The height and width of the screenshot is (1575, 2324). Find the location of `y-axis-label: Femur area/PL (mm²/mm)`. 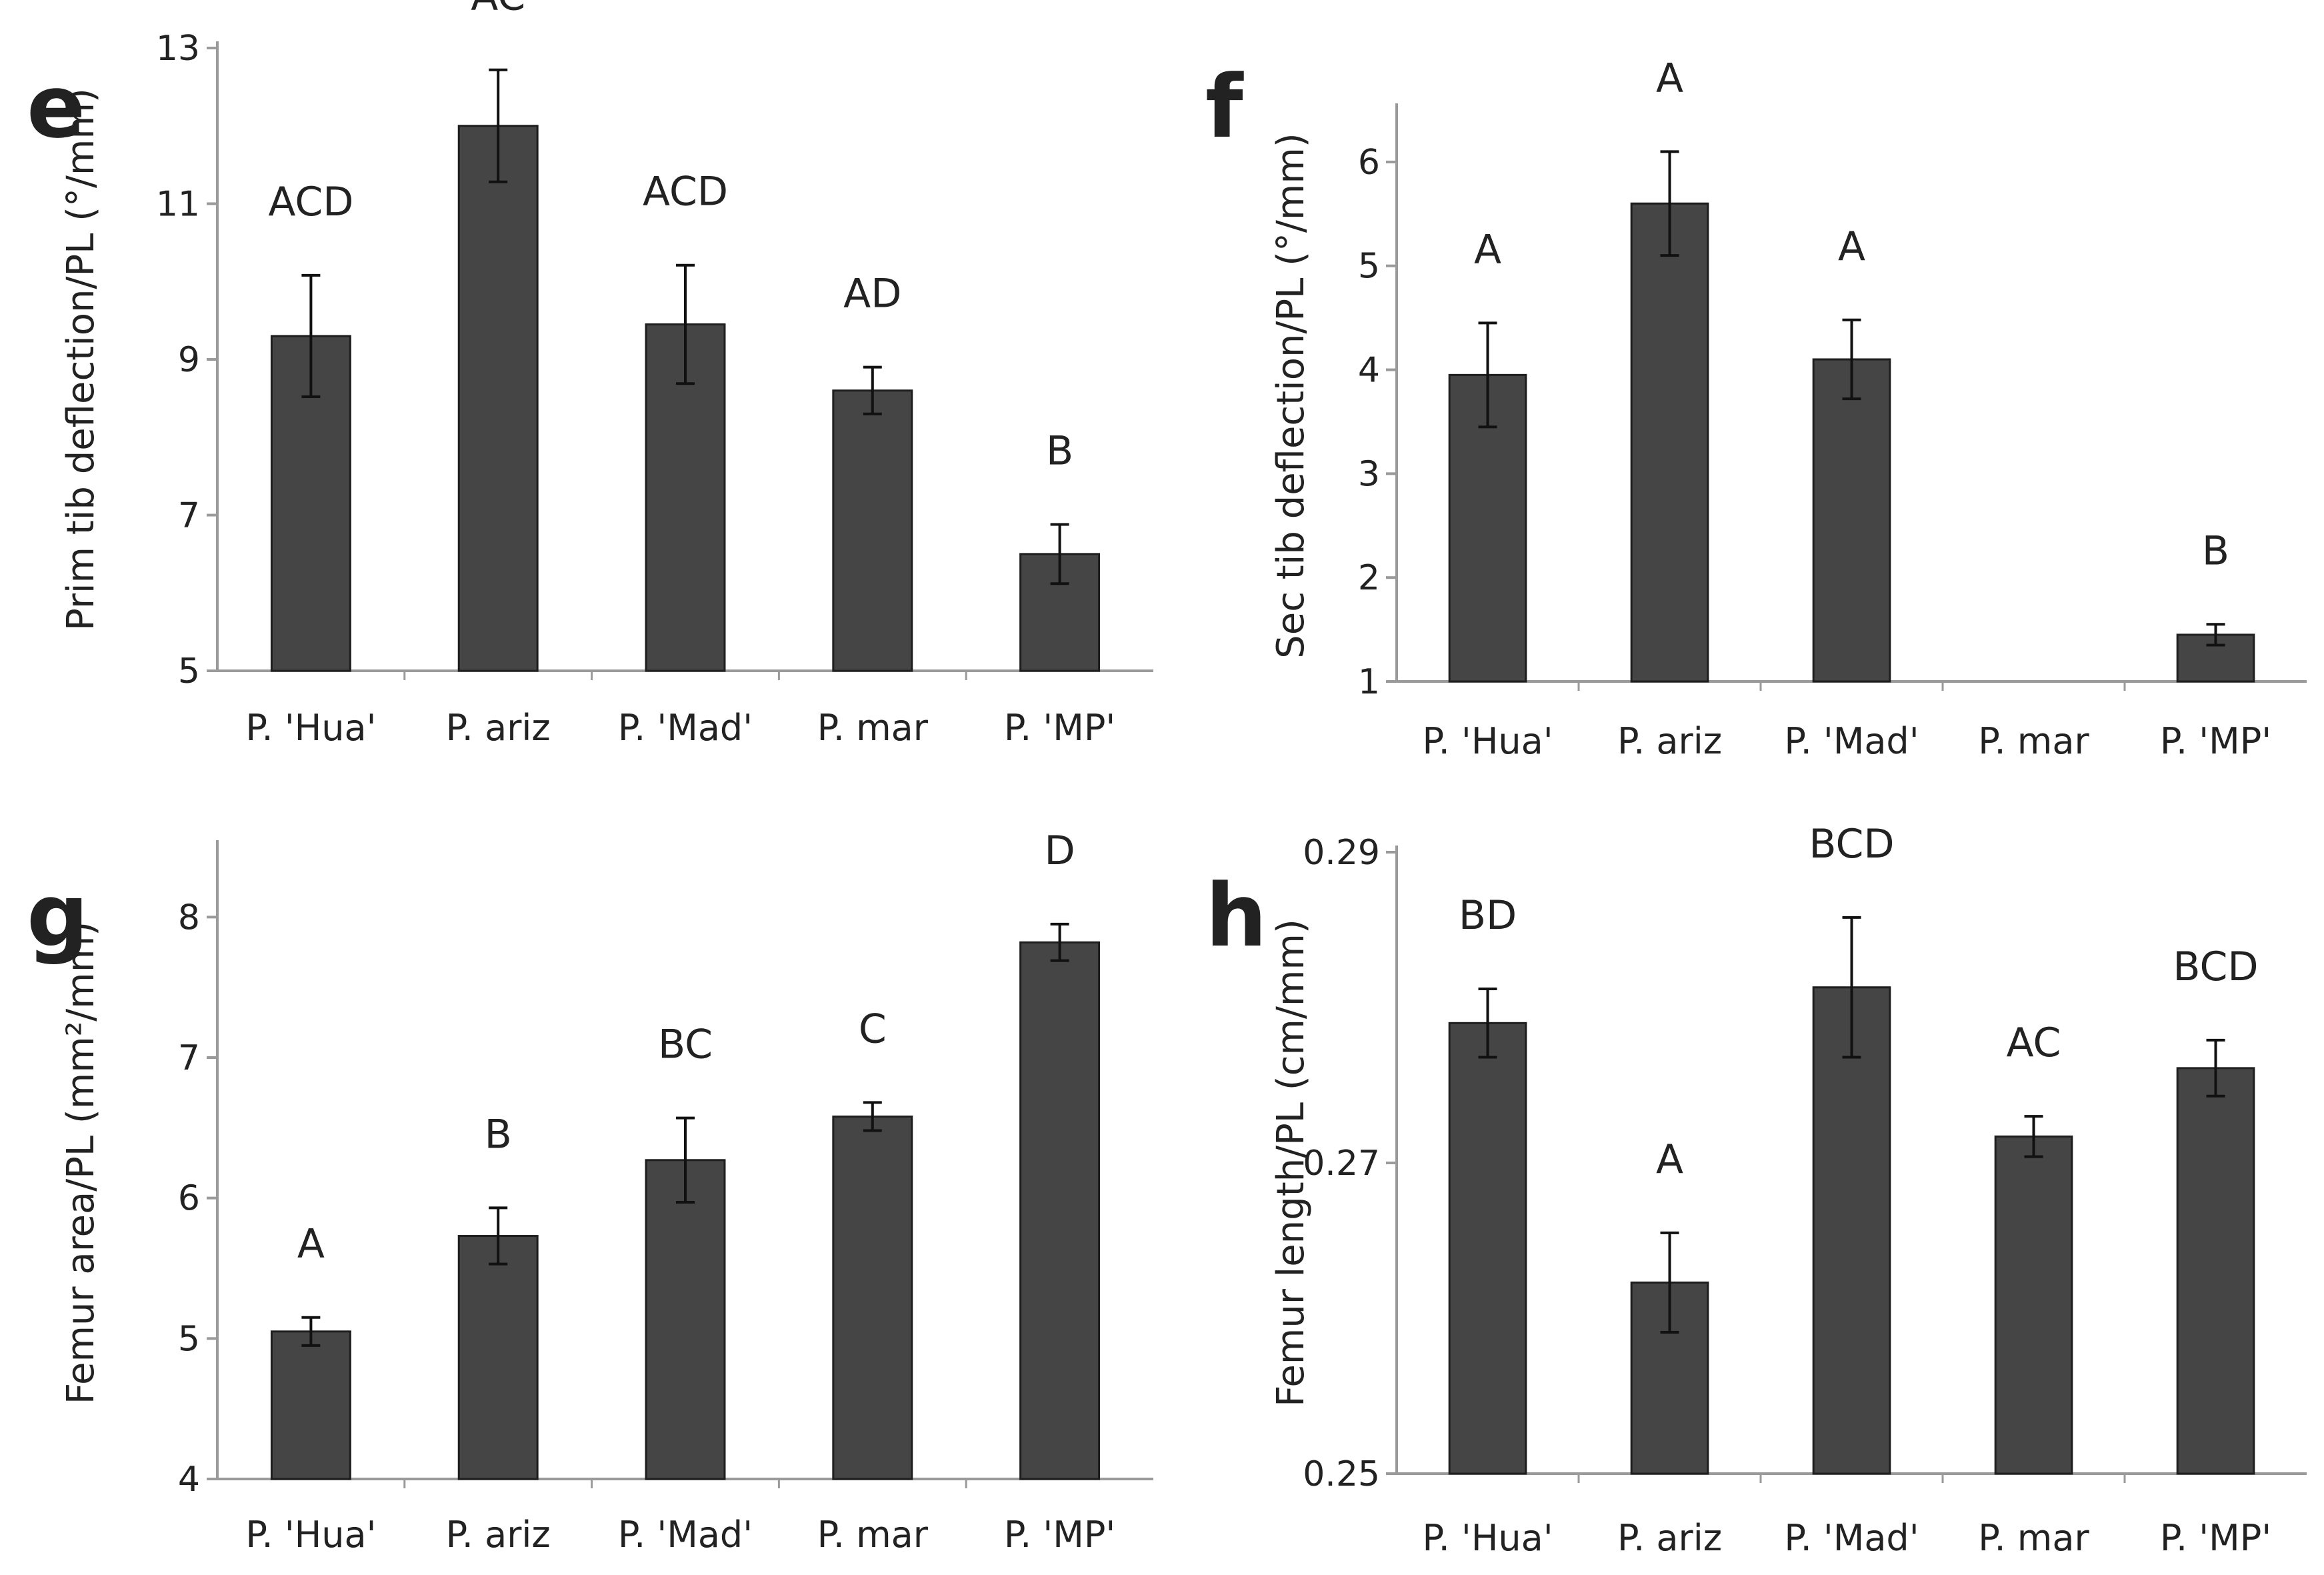

y-axis-label: Femur area/PL (mm²/mm) is located at coordinates (81, 1163).